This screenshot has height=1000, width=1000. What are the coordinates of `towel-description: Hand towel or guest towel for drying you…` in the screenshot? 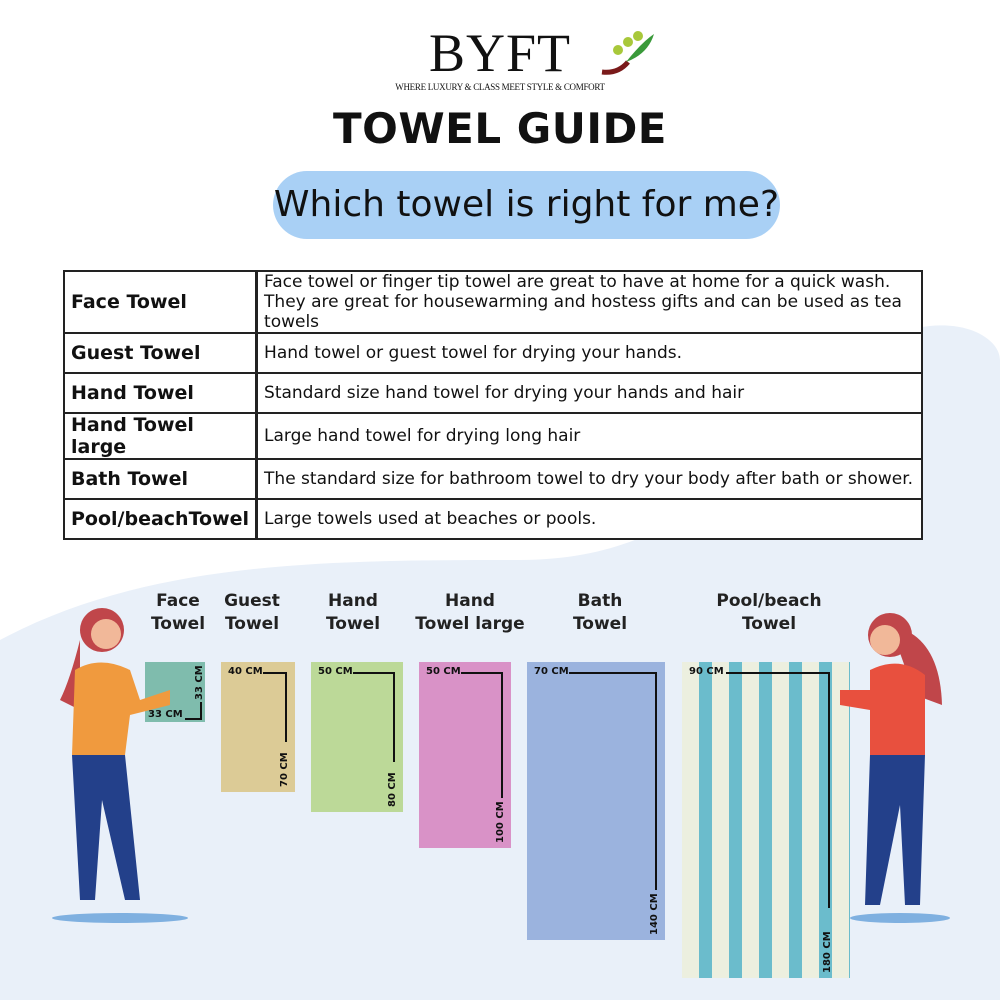 It's located at (589, 353).